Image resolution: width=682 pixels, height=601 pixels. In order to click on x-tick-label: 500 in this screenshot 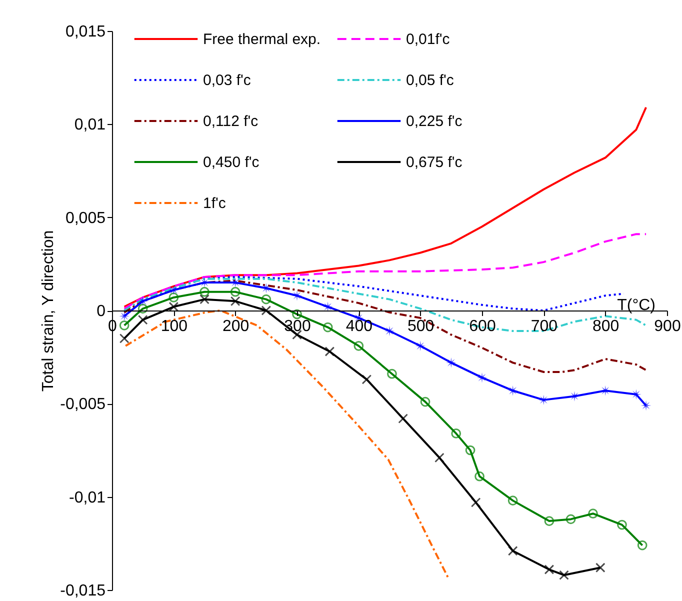, I will do `click(420, 326)`.